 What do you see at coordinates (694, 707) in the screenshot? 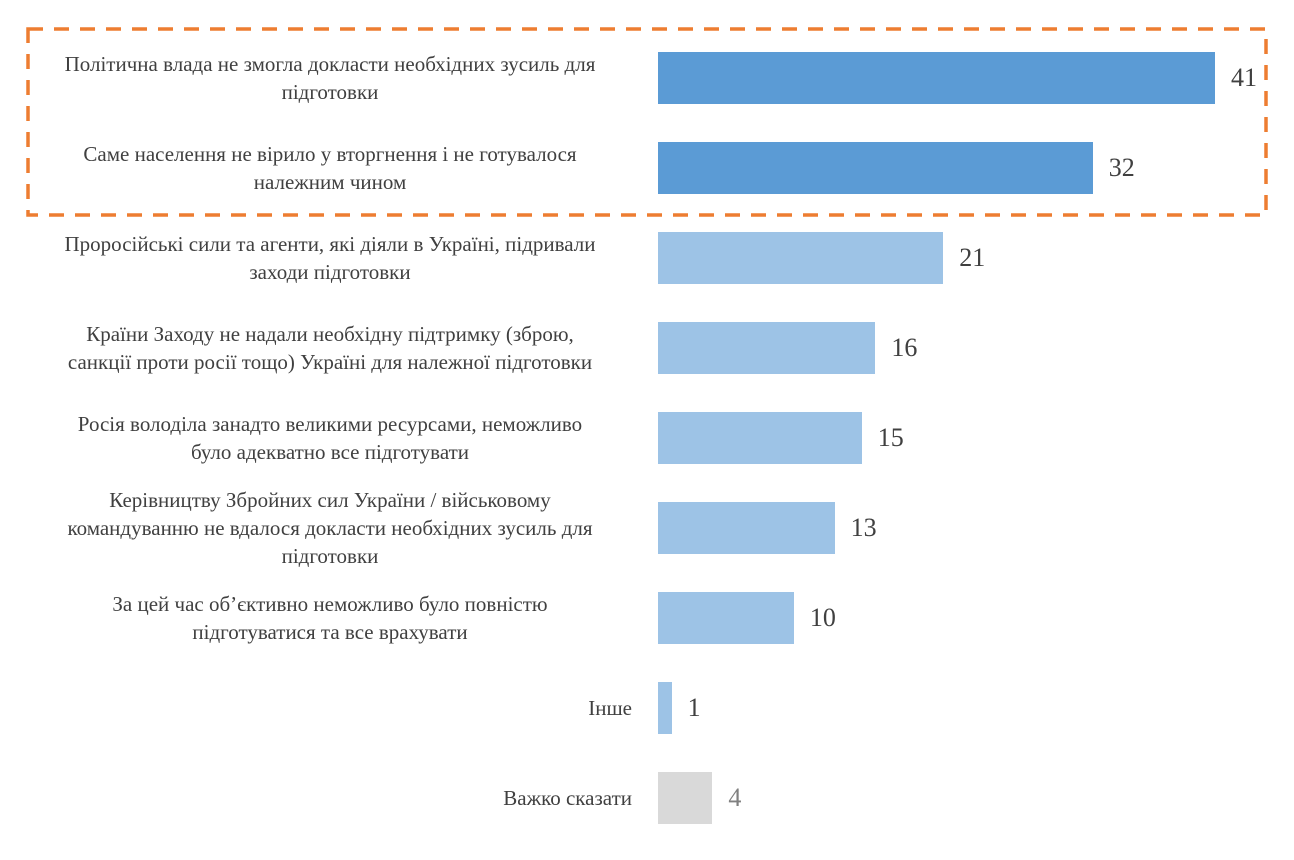
I see `value-label: 1` at bounding box center [694, 707].